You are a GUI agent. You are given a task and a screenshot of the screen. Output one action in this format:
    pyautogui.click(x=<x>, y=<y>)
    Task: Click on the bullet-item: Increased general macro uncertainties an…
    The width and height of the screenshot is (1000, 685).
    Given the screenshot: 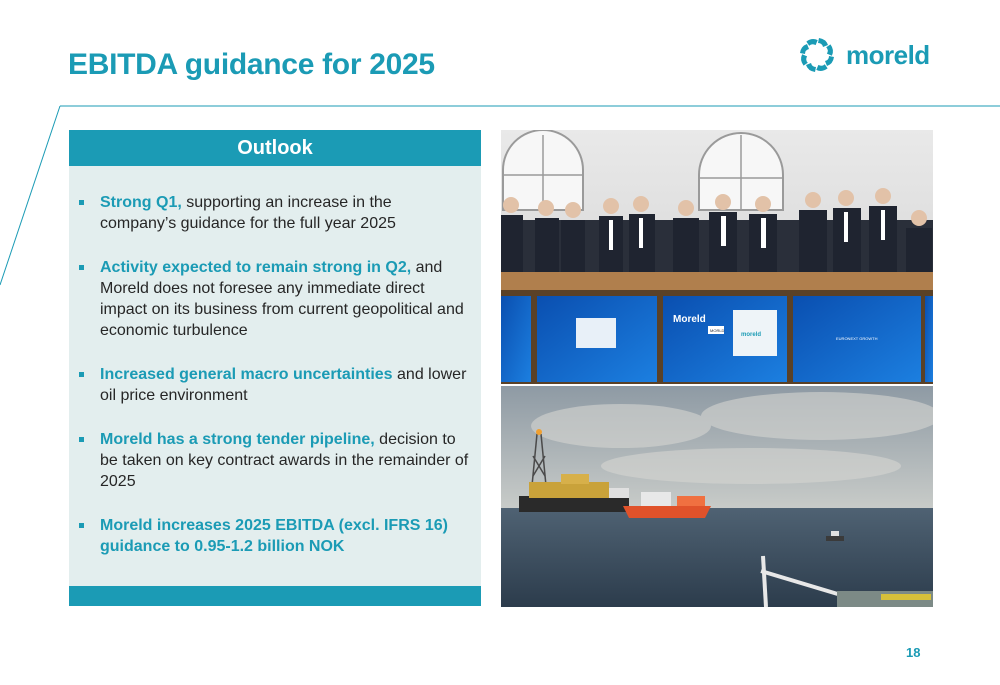 What is the action you would take?
    pyautogui.click(x=275, y=385)
    